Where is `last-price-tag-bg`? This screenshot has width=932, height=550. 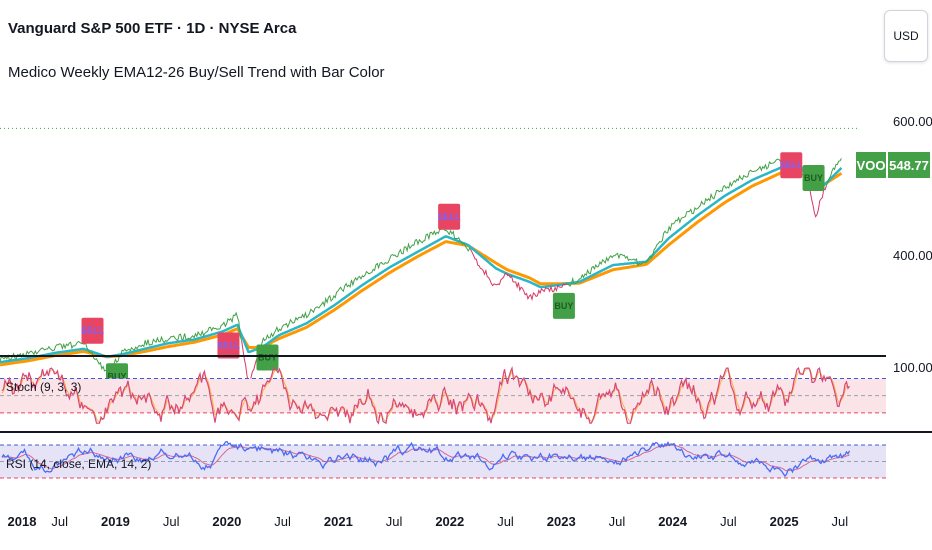 last-price-tag-bg is located at coordinates (909, 165).